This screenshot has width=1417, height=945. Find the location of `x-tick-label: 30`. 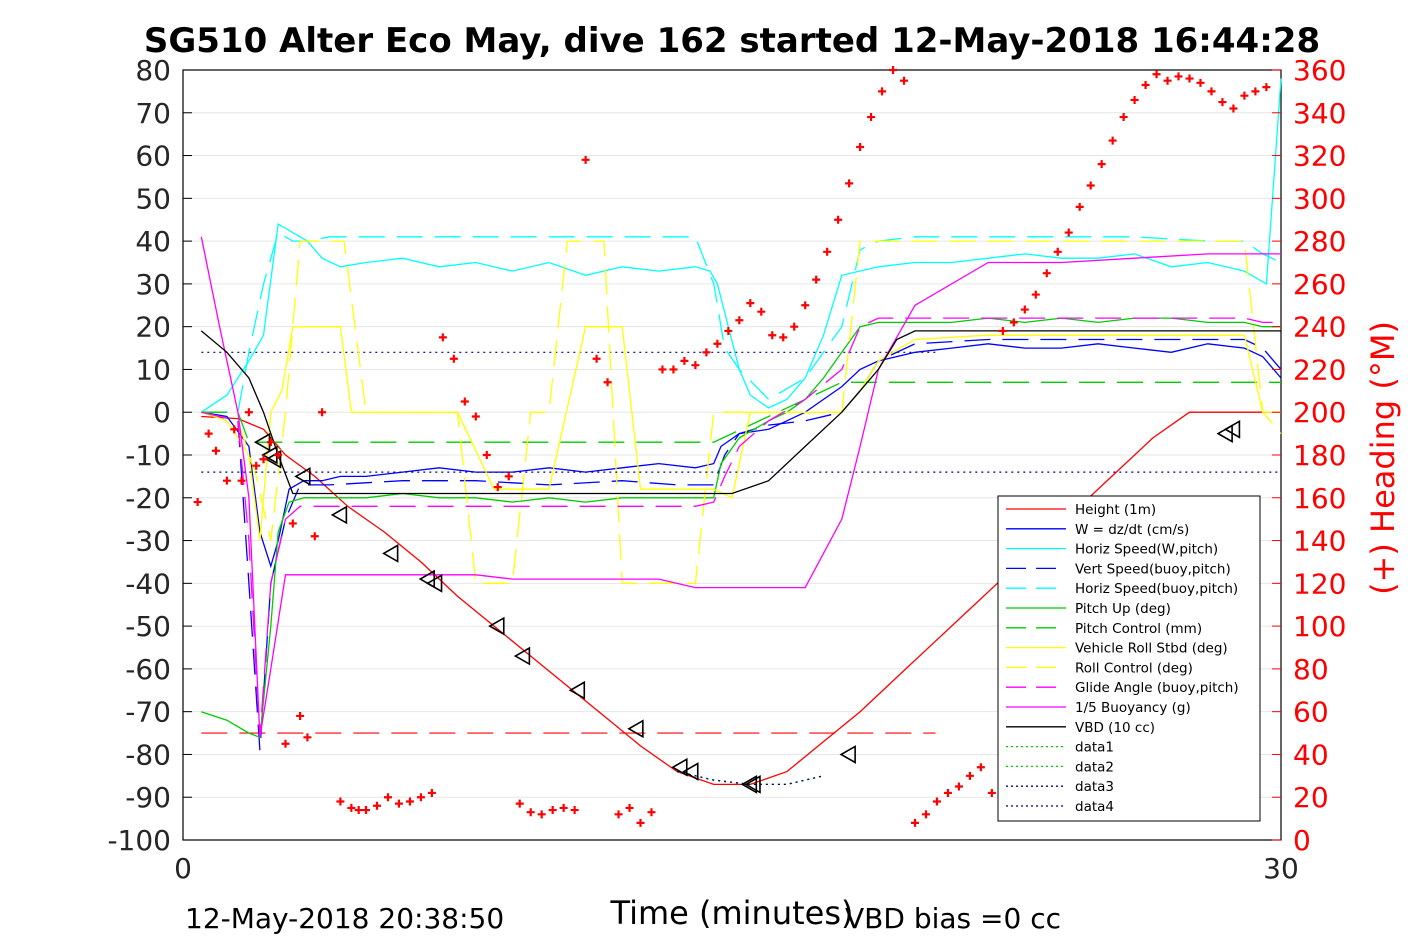

x-tick-label: 30 is located at coordinates (1281, 868).